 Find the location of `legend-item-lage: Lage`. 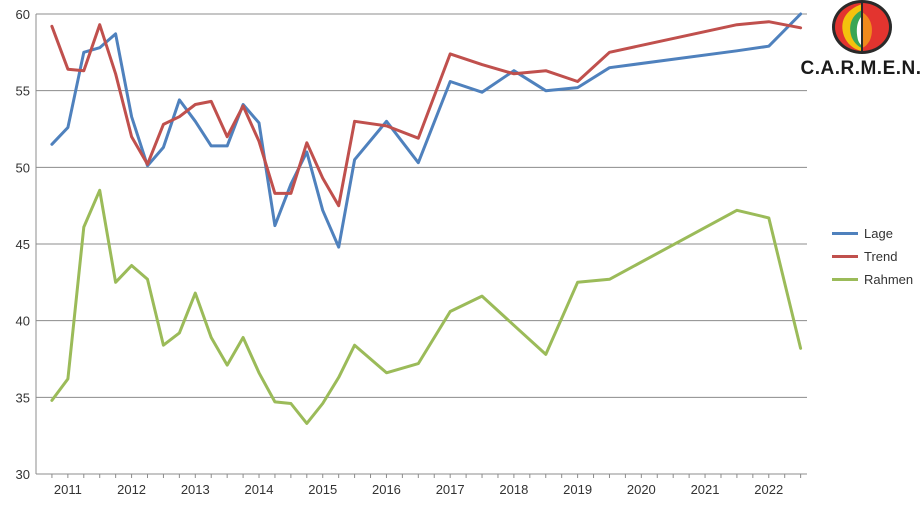

legend-item-lage: Lage is located at coordinates (872, 233).